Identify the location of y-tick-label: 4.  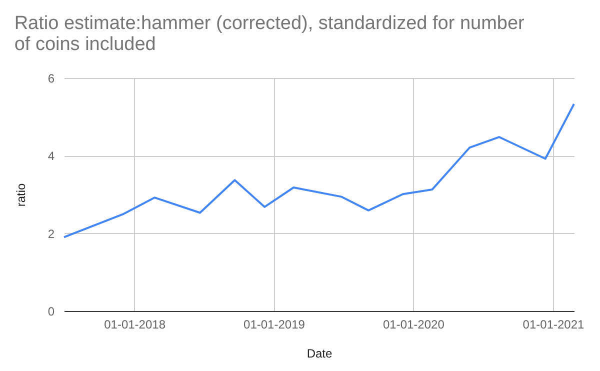
(51, 156).